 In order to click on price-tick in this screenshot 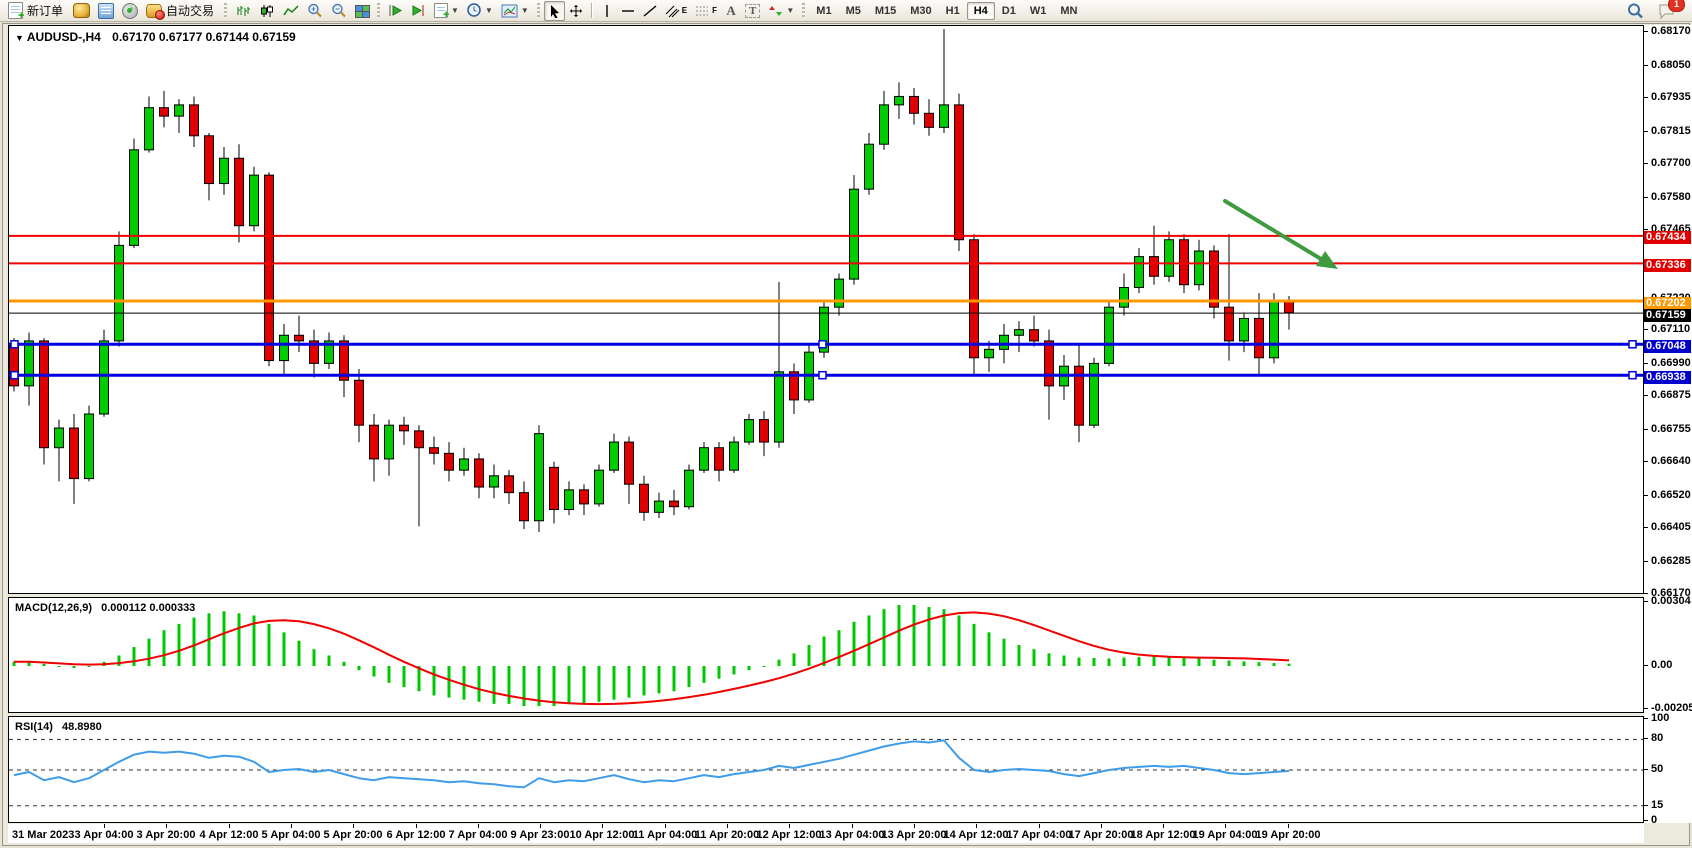, I will do `click(1646, 461)`.